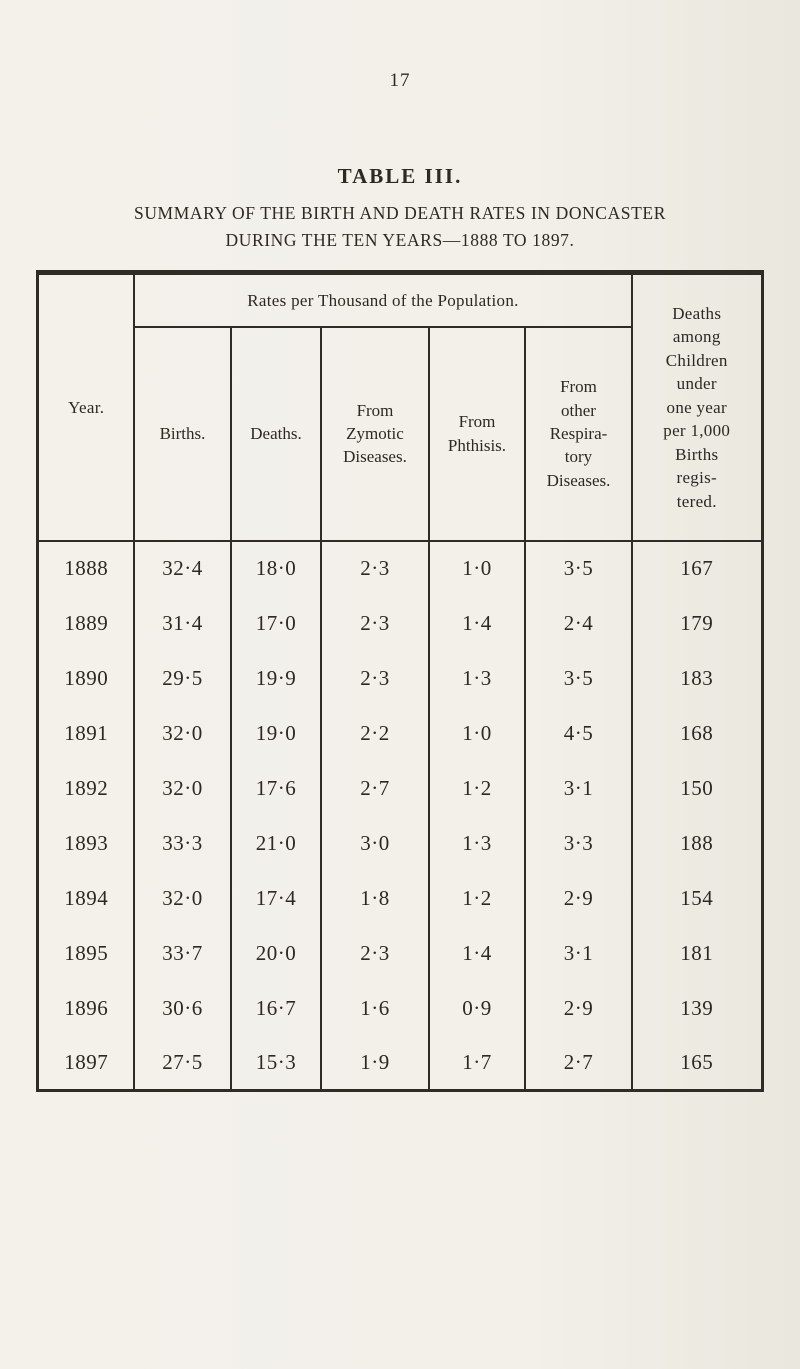  Describe the element at coordinates (697, 1008) in the screenshot. I see `infant-mortality-cell: 139` at that location.